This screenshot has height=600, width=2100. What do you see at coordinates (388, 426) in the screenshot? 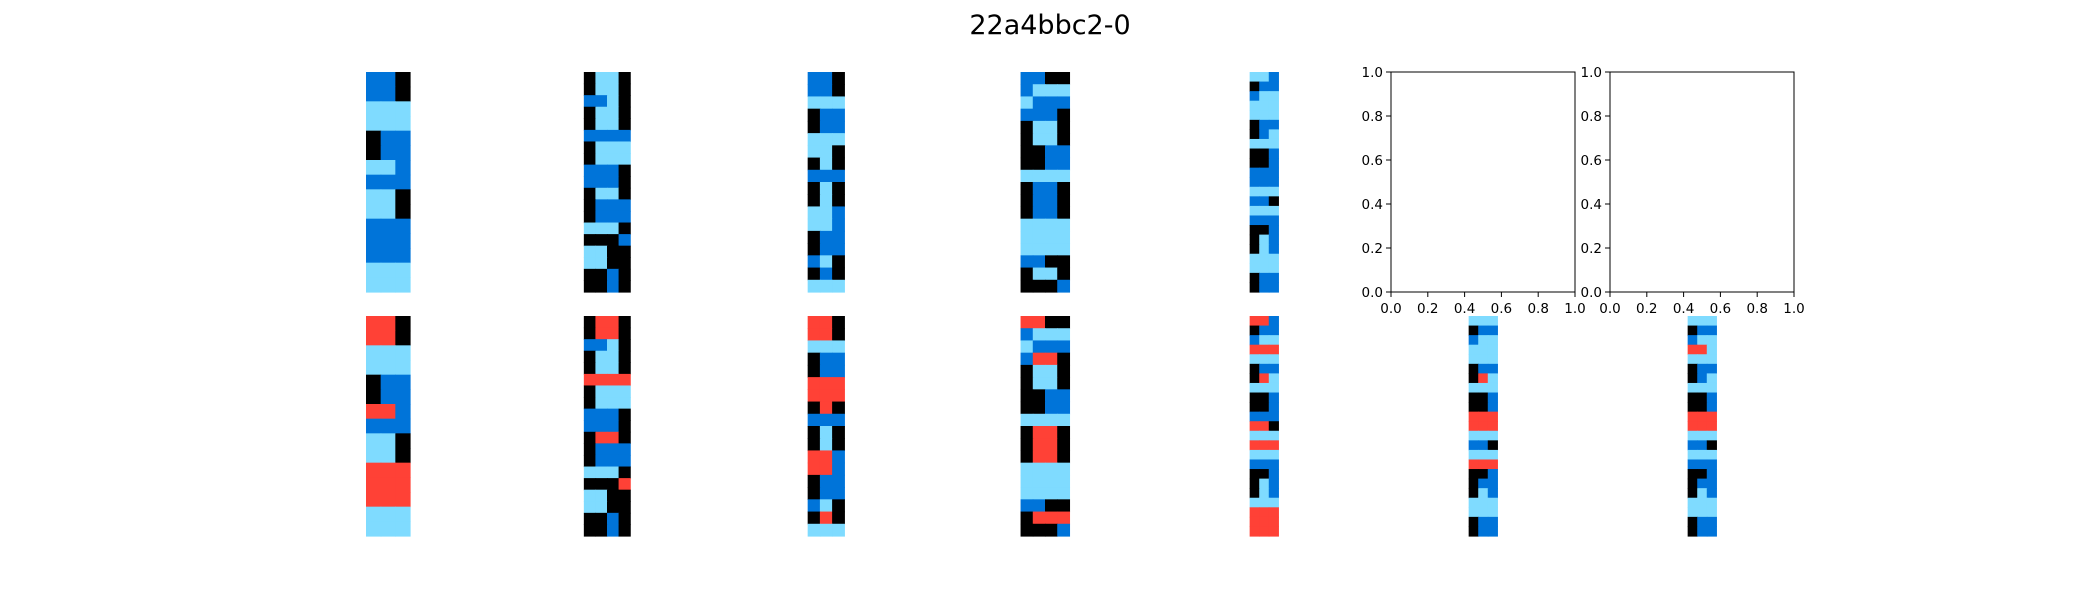
I see `grid-panel-r1-c0` at bounding box center [388, 426].